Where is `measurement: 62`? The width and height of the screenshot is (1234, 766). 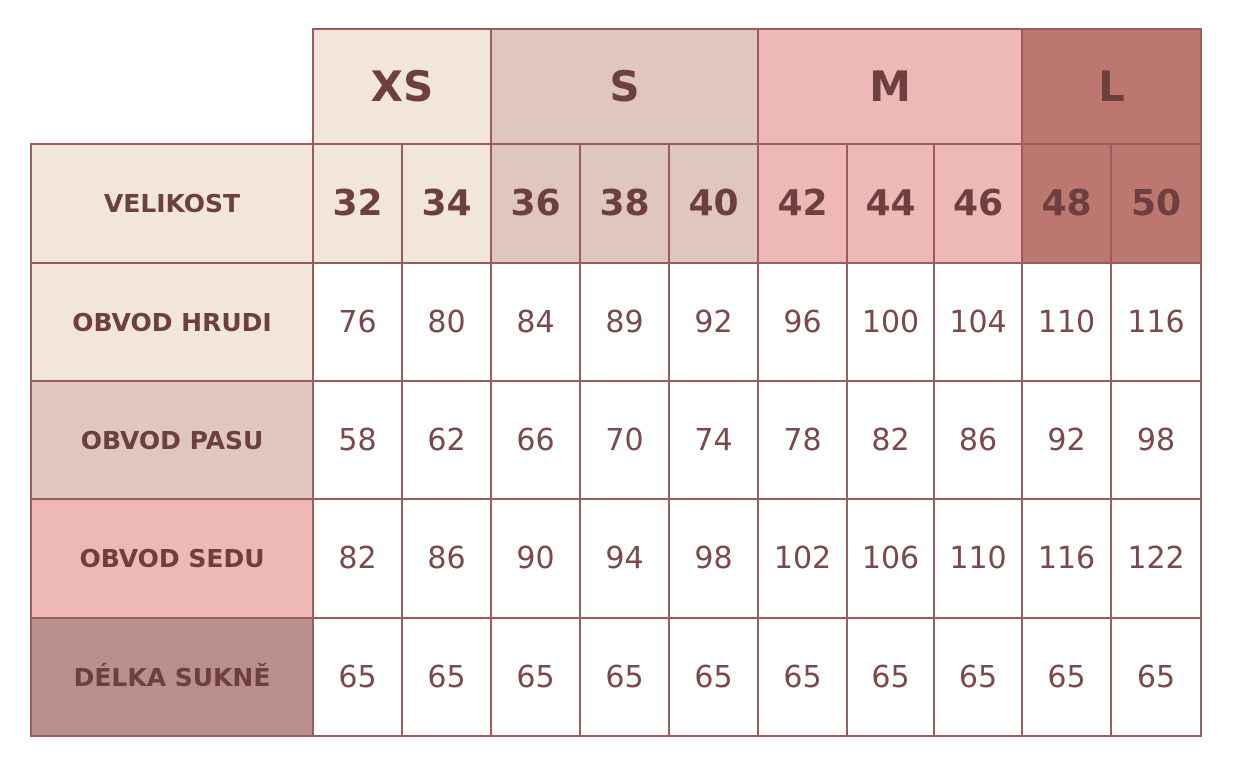 measurement: 62 is located at coordinates (446, 440).